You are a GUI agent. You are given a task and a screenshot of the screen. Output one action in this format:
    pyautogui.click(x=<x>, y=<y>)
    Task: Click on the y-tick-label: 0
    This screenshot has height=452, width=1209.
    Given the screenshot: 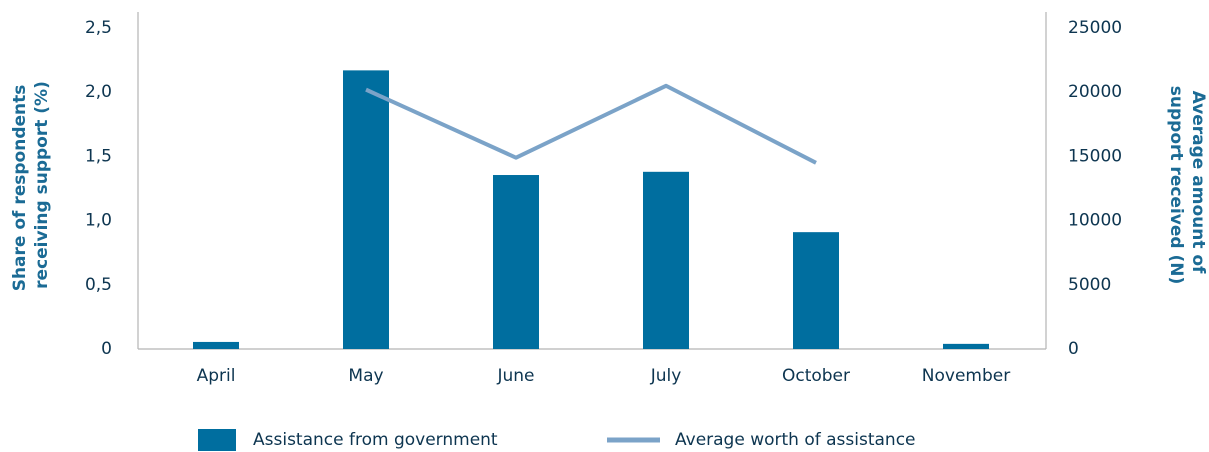 What is the action you would take?
    pyautogui.click(x=106, y=349)
    